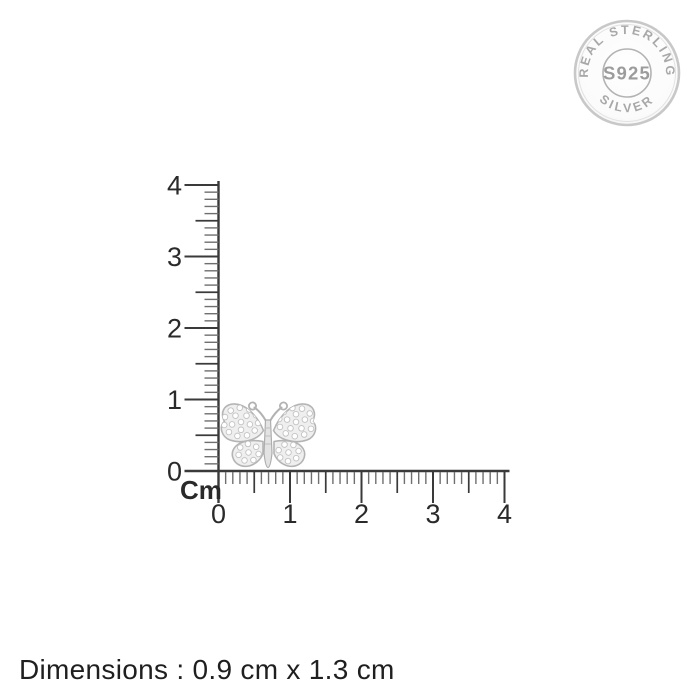  Describe the element at coordinates (432, 514) in the screenshot. I see `horizontal-ruler-label: 3` at that location.